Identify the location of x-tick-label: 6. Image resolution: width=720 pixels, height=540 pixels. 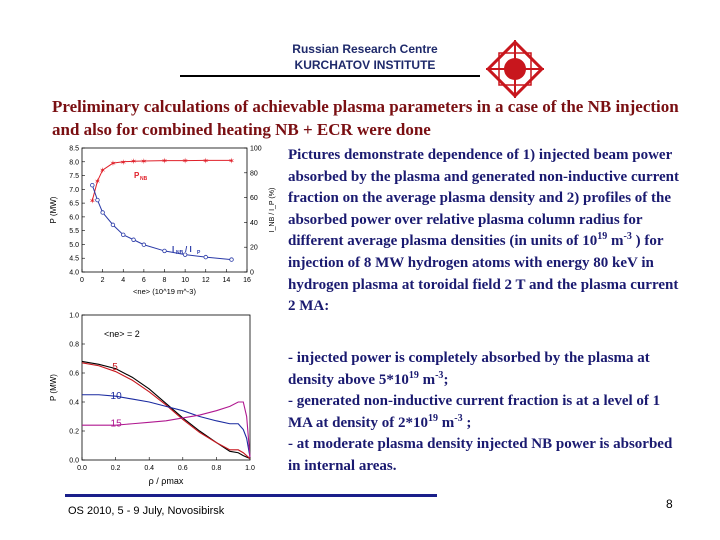
(144, 280).